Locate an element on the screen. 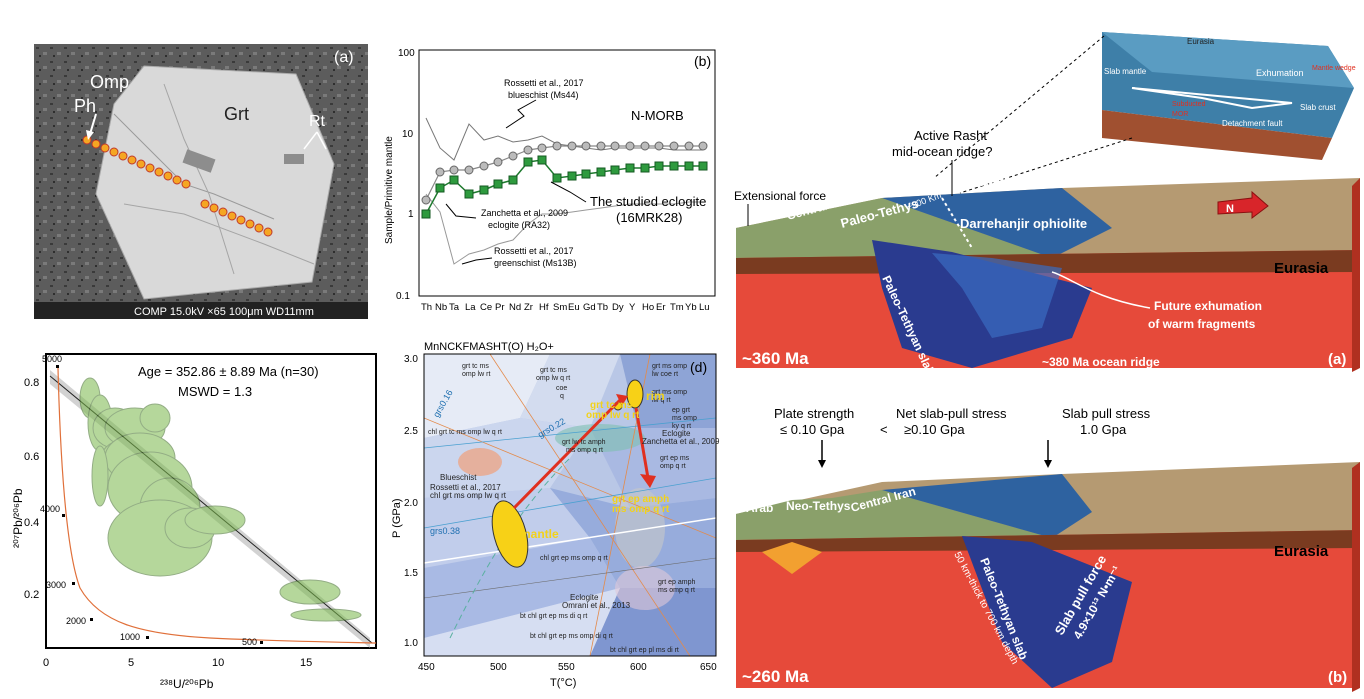 The width and height of the screenshot is (1364, 699). iso-grs038: grs0.38 is located at coordinates (445, 531).